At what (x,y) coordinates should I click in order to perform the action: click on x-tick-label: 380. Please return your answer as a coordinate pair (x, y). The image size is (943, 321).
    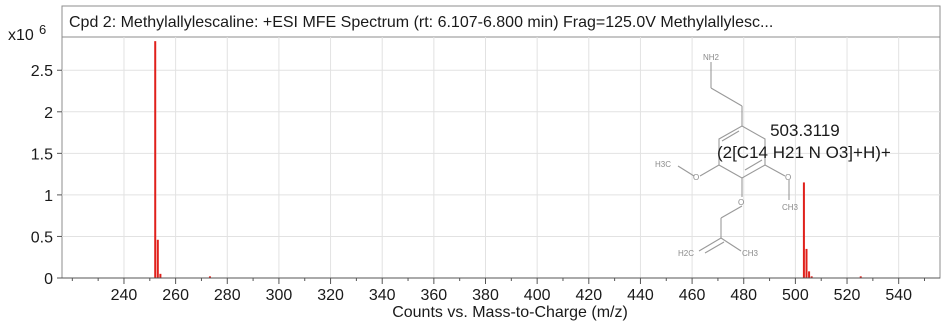
    Looking at the image, I should click on (485, 295).